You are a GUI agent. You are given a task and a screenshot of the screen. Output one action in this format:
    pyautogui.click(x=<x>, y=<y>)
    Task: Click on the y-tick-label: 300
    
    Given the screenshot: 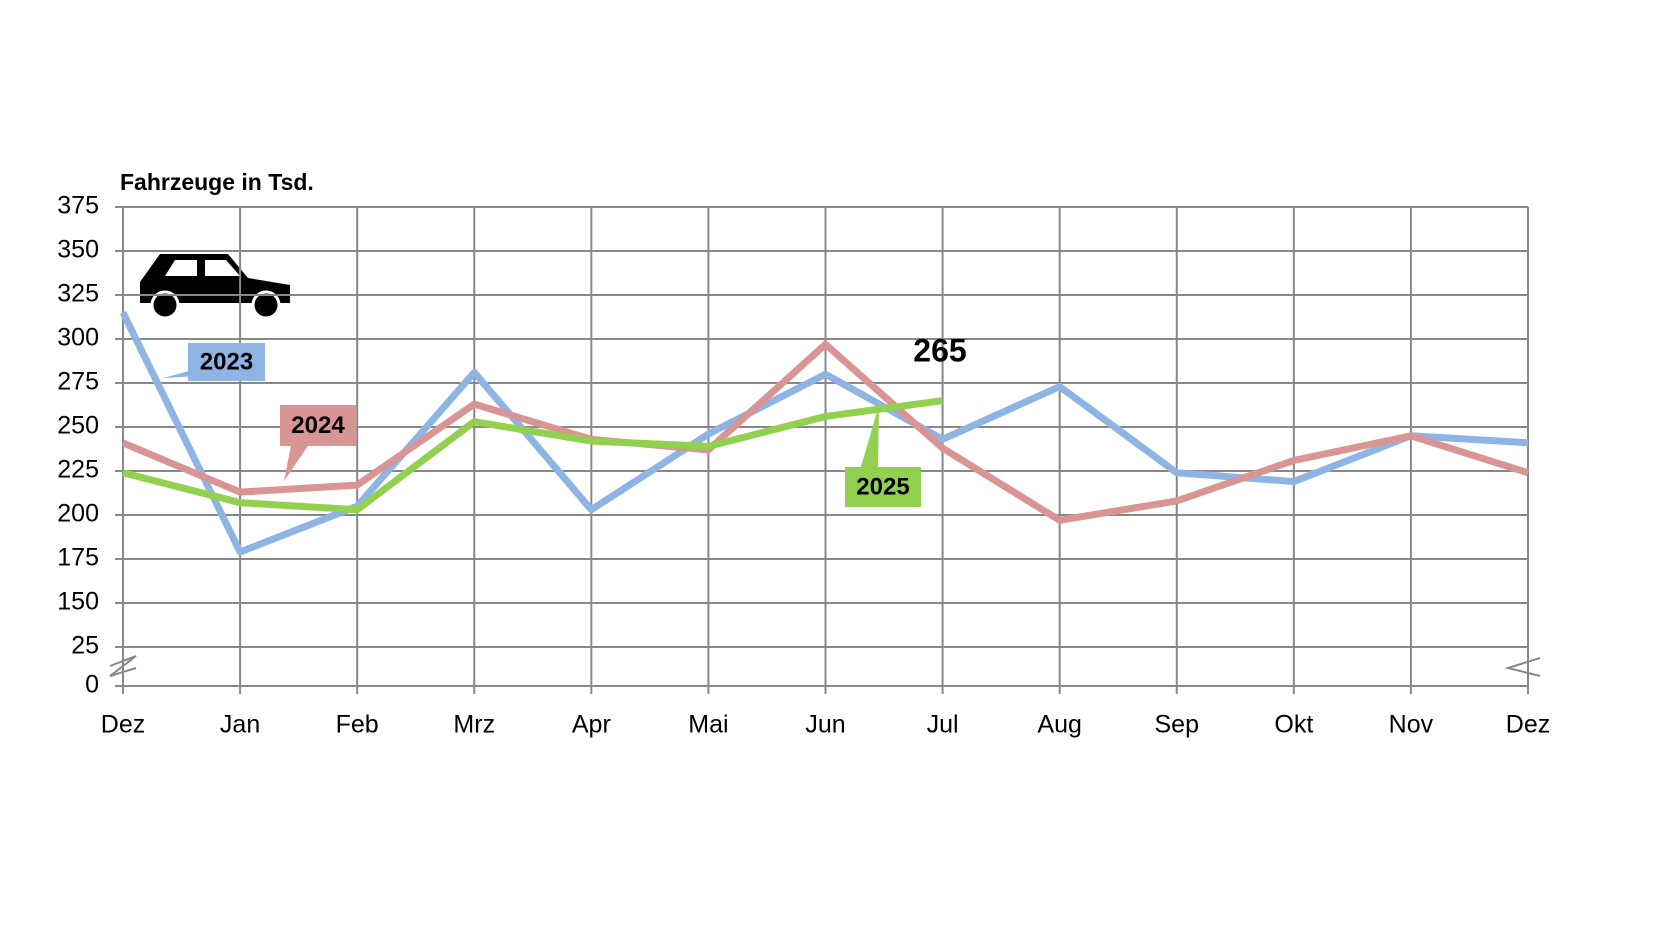 What is the action you would take?
    pyautogui.click(x=78, y=338)
    